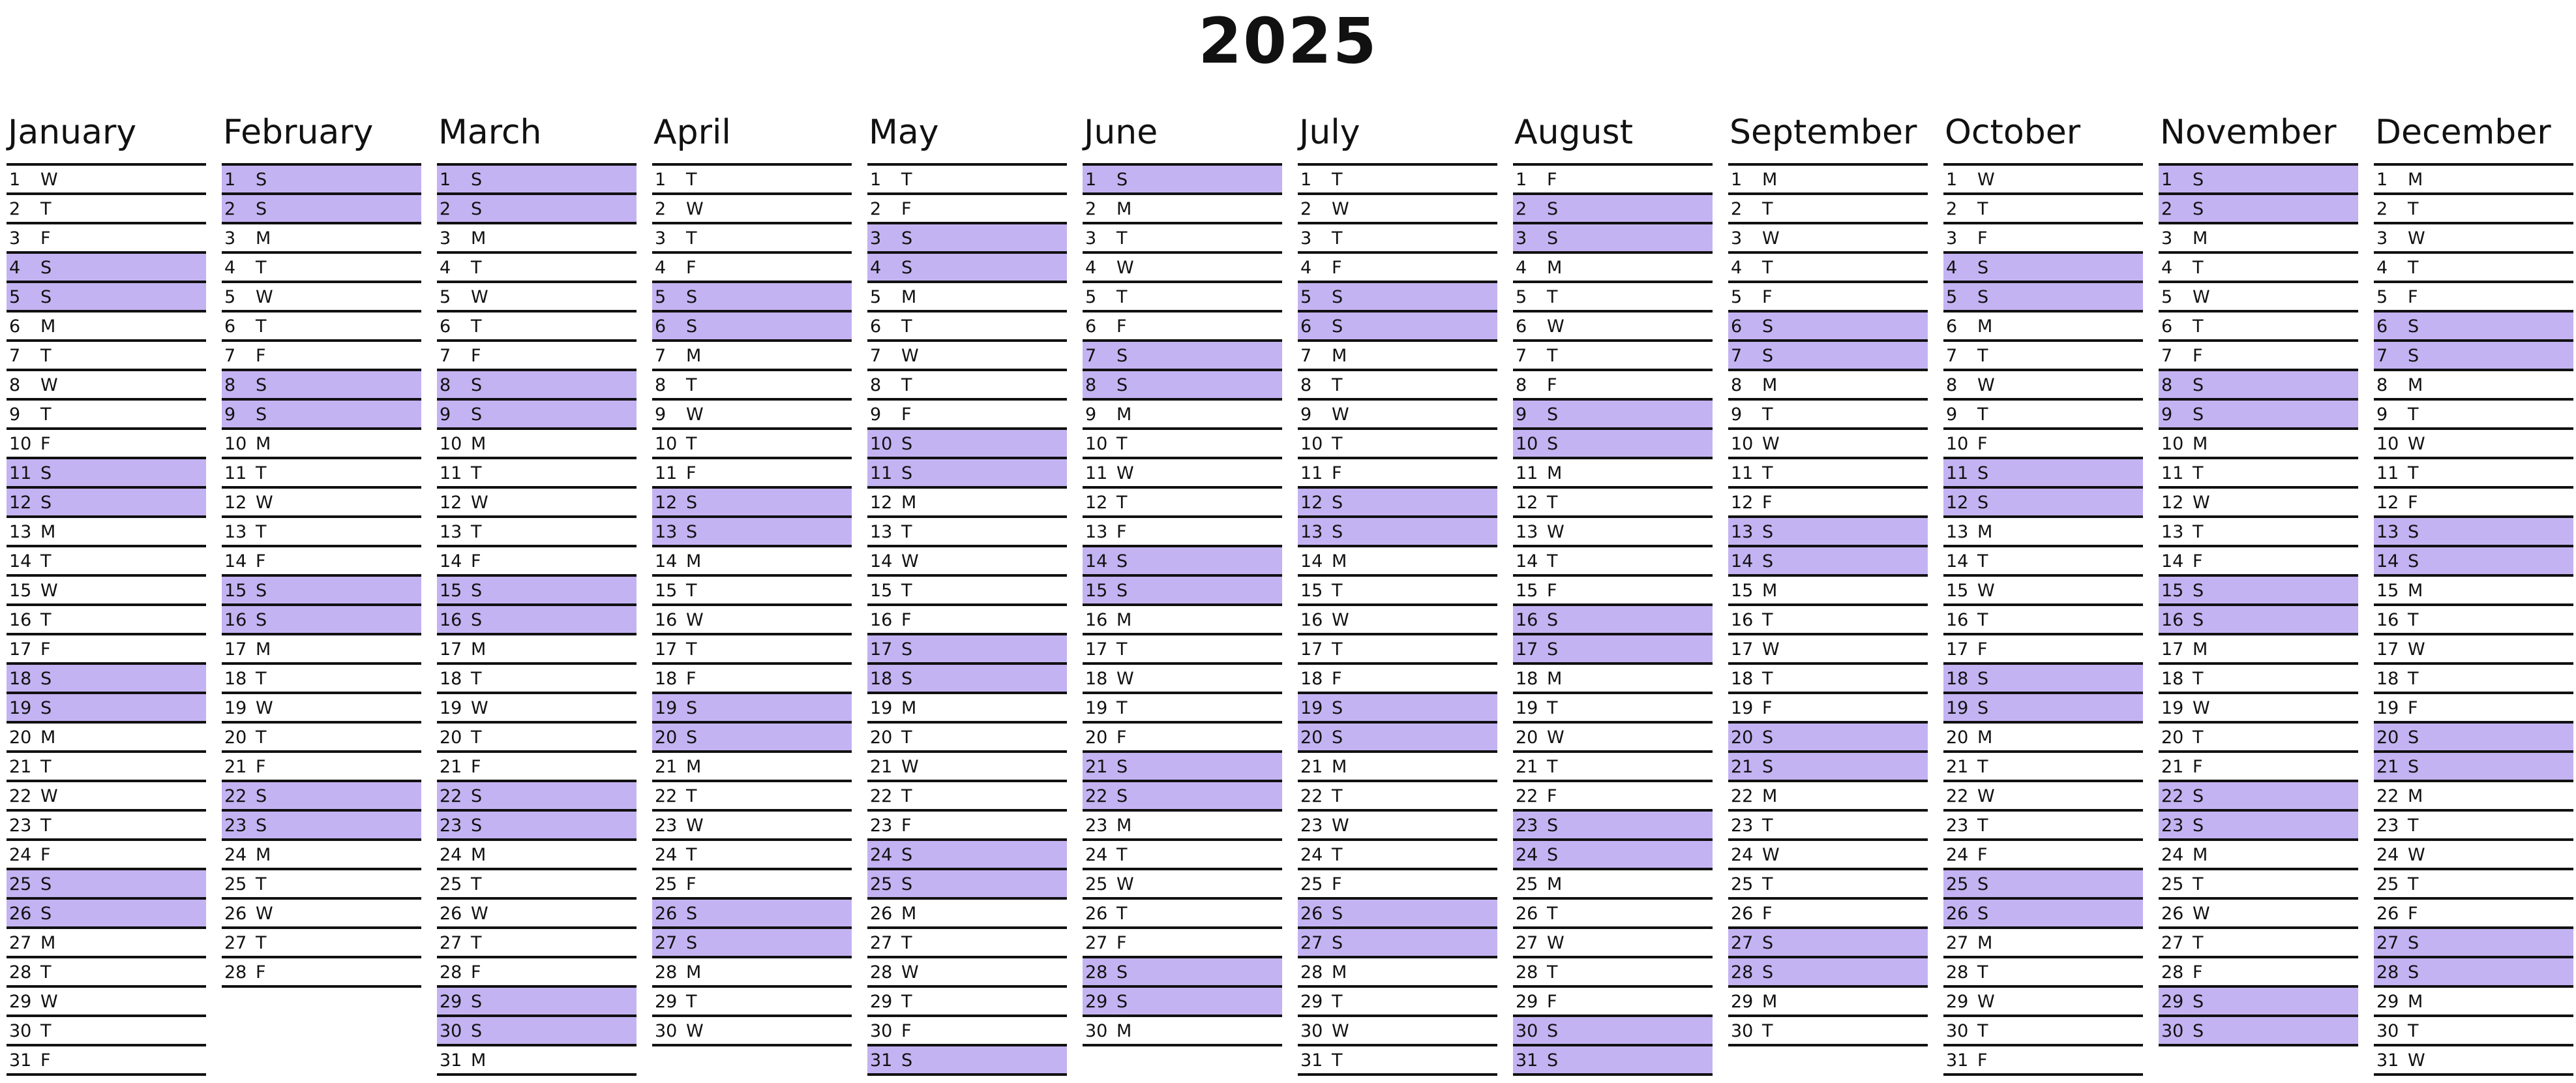 The height and width of the screenshot is (1083, 2576). Describe the element at coordinates (2387, 473) in the screenshot. I see `day-number: 11` at that location.